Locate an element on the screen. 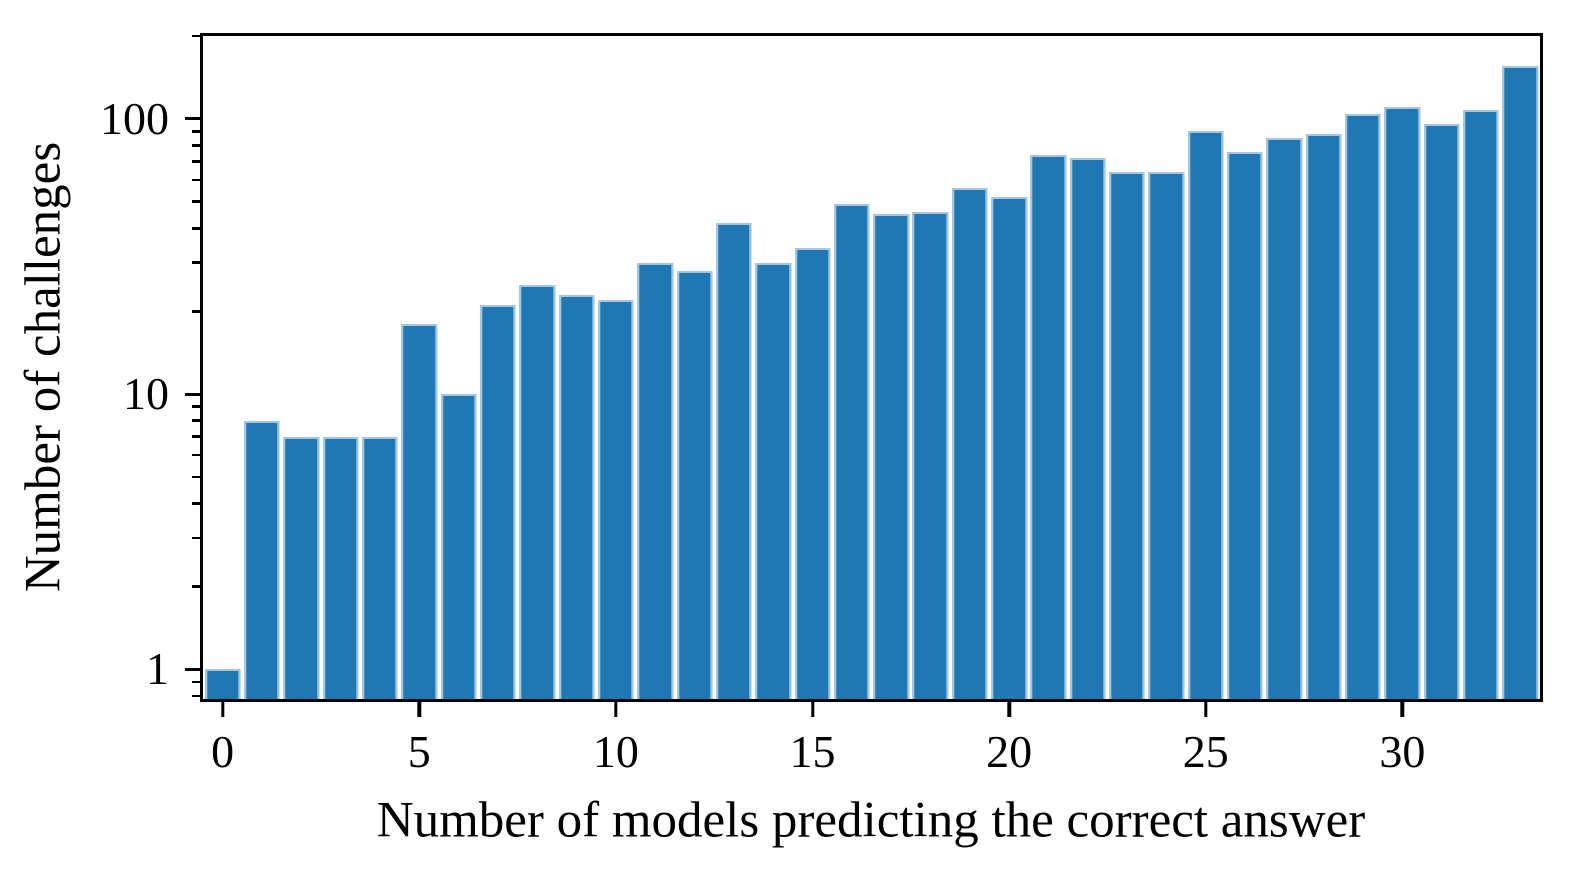 Image resolution: width=1579 pixels, height=874 pixels. x-tick-label: 0 is located at coordinates (223, 751).